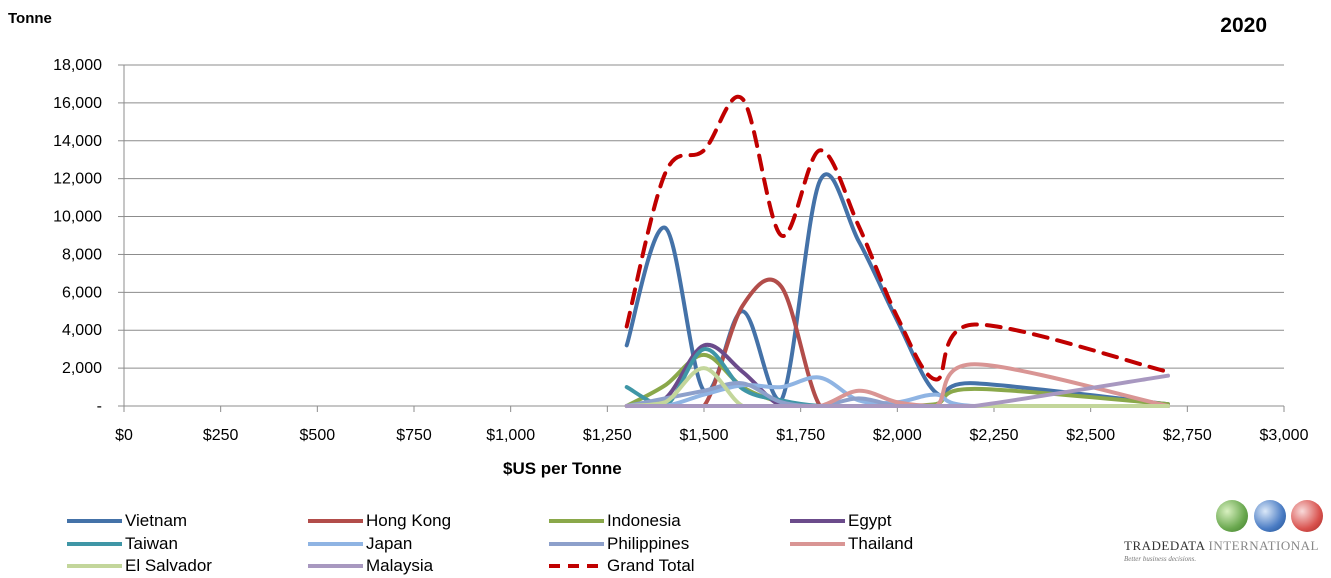 The image size is (1331, 578). What do you see at coordinates (168, 565) in the screenshot?
I see `legend-label: El Salvador` at bounding box center [168, 565].